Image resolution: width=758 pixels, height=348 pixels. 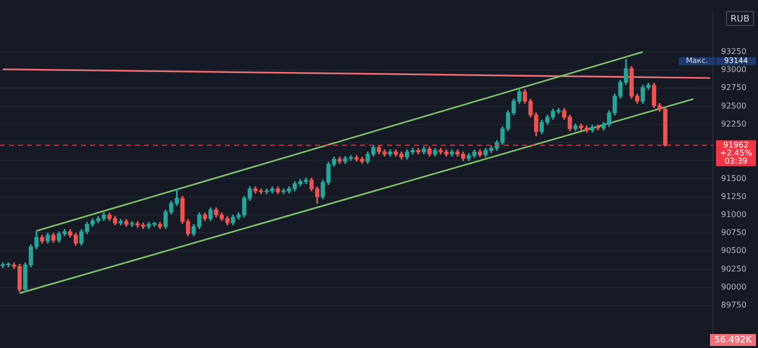 I want to click on text: 91962, so click(x=736, y=145).